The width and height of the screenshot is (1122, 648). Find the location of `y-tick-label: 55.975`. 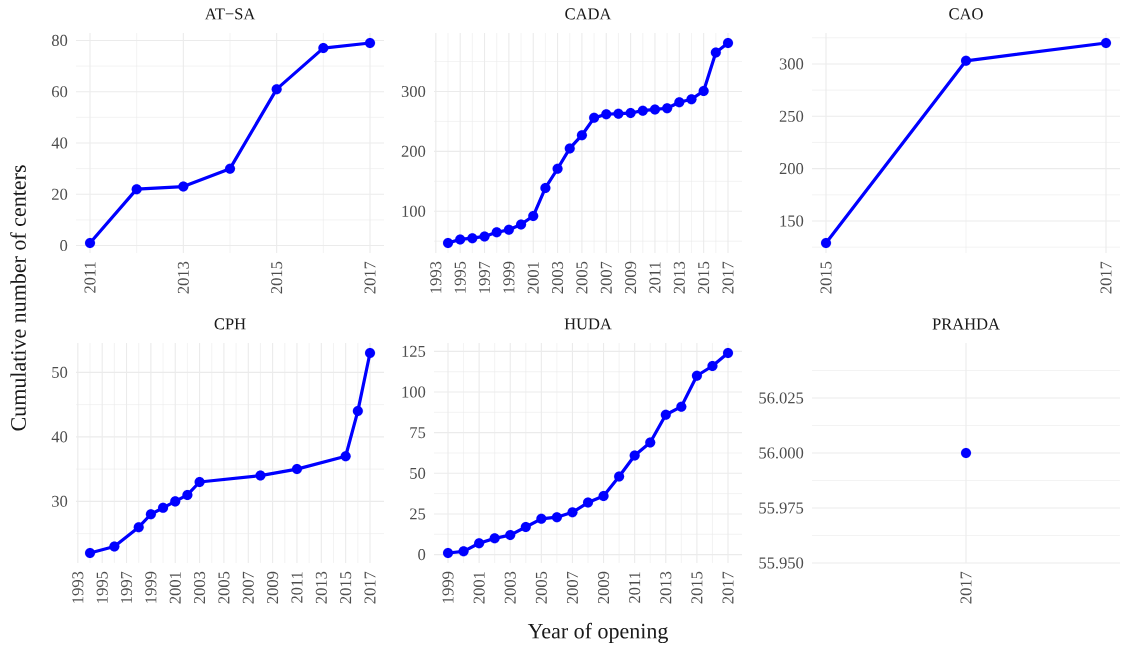

y-tick-label: 55.975 is located at coordinates (781, 508).